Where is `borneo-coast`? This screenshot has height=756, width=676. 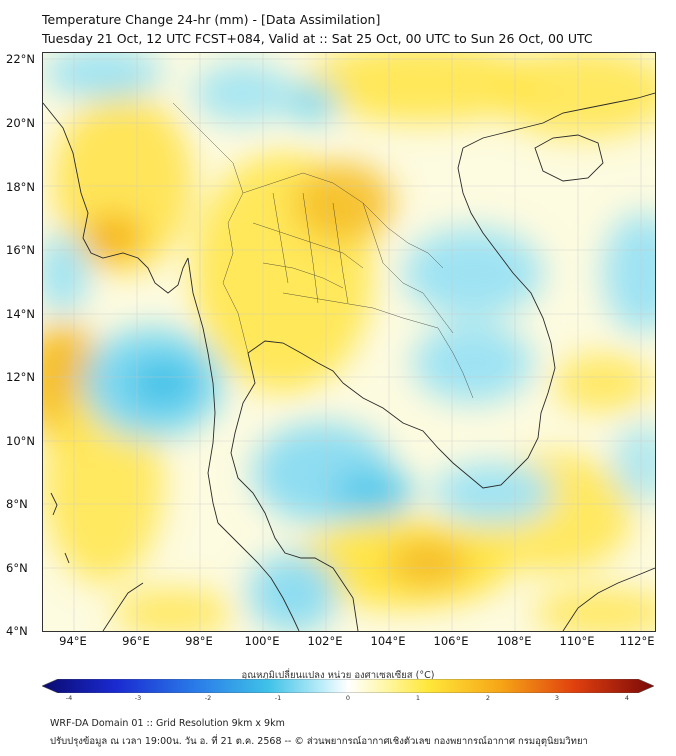
borneo-coast is located at coordinates (608, 599).